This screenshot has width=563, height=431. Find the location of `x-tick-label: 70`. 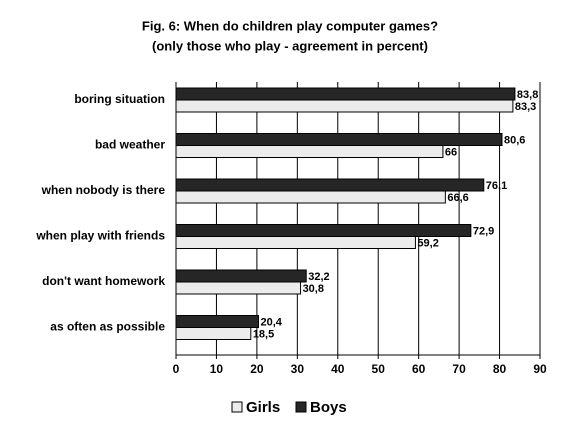

x-tick-label: 70 is located at coordinates (459, 369).